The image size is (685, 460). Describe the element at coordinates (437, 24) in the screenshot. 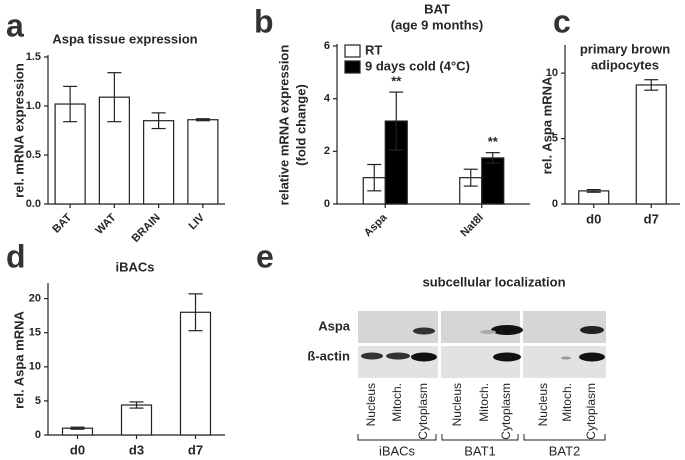

I see `chart-title: (age 9 months)` at that location.